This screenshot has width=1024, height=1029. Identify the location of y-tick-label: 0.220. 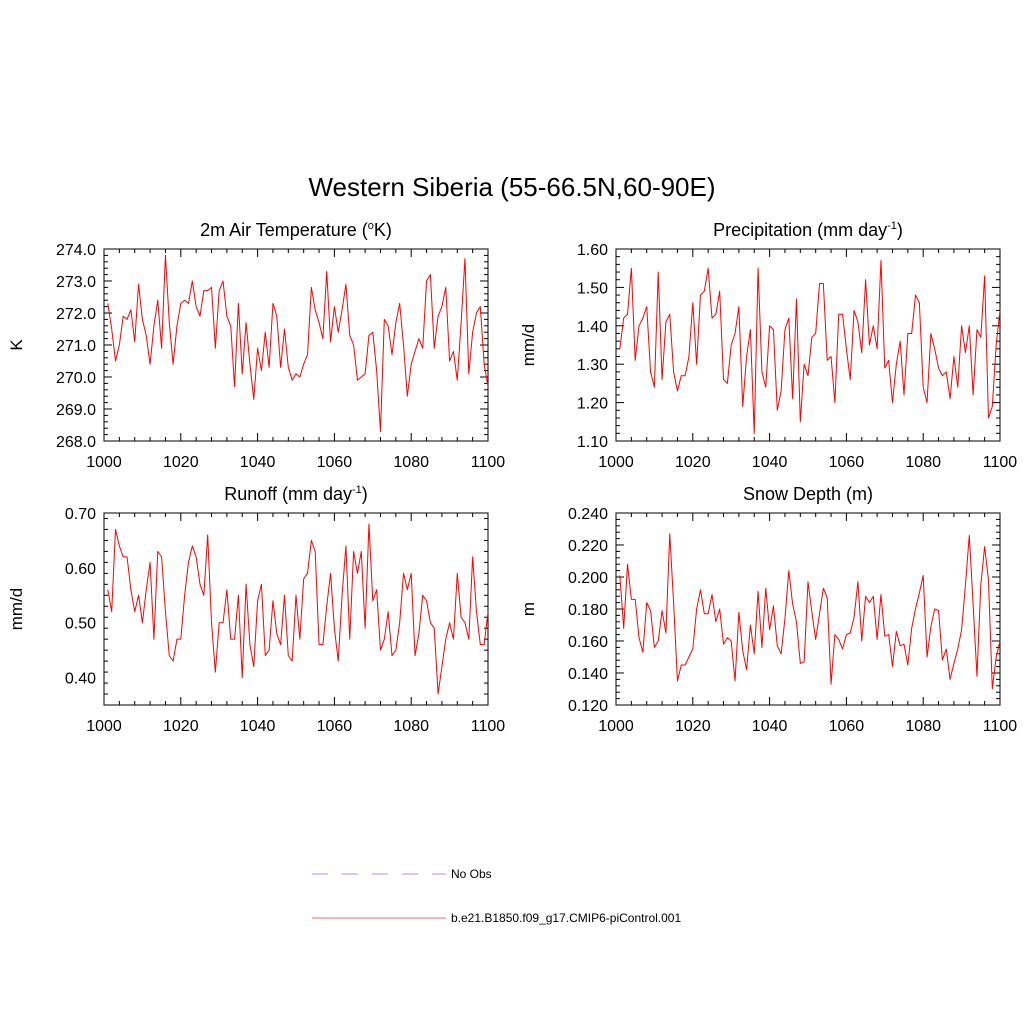
(588, 546).